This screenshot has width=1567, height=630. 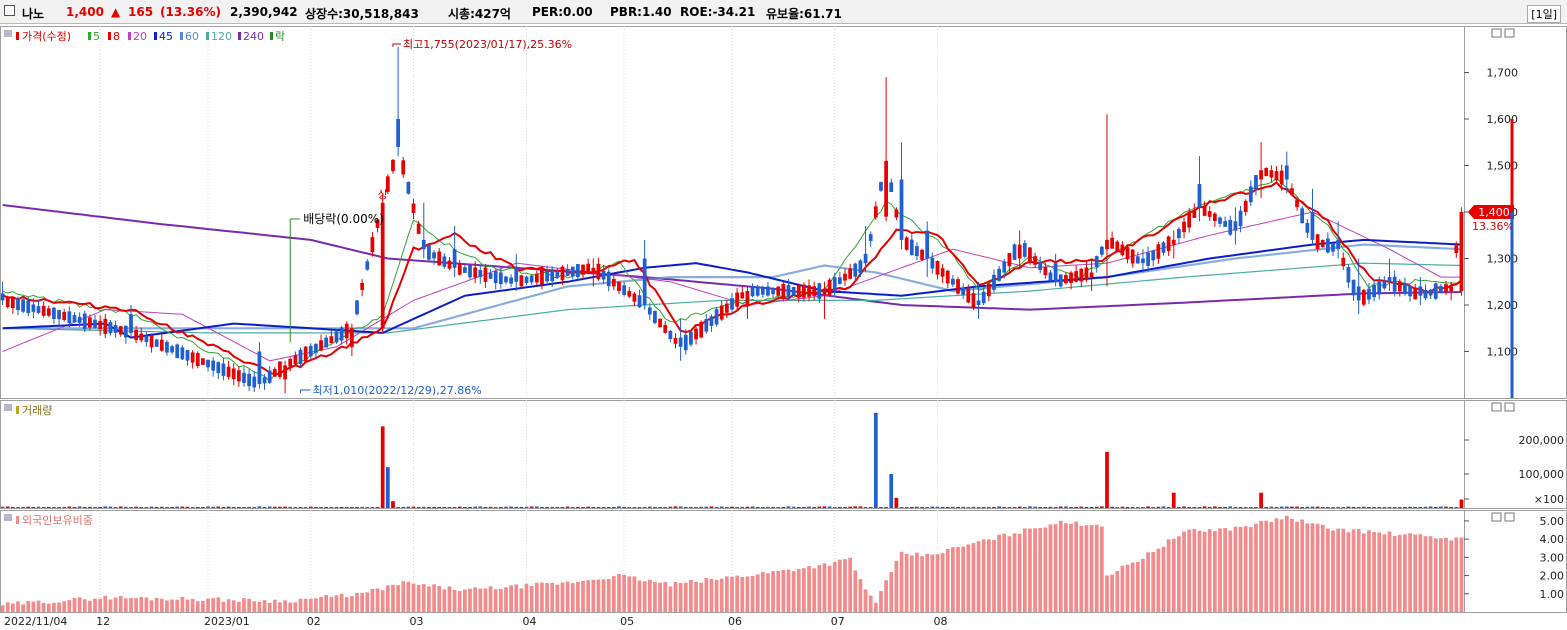 What do you see at coordinates (1544, 14) in the screenshot?
I see `period-selector: [1일]` at bounding box center [1544, 14].